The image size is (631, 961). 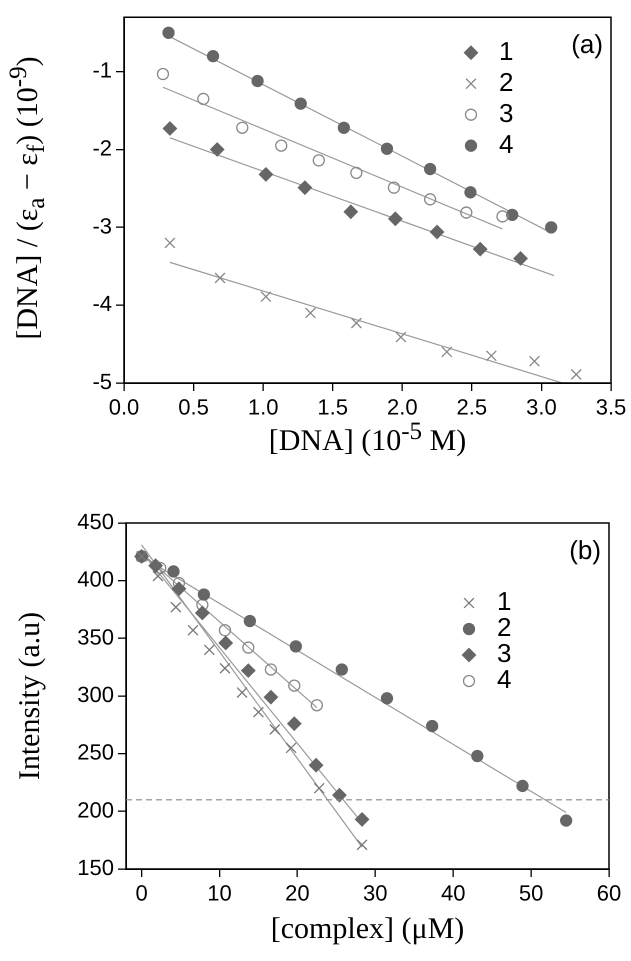 I want to click on x-tick-label: 2.0, so click(x=402, y=407).